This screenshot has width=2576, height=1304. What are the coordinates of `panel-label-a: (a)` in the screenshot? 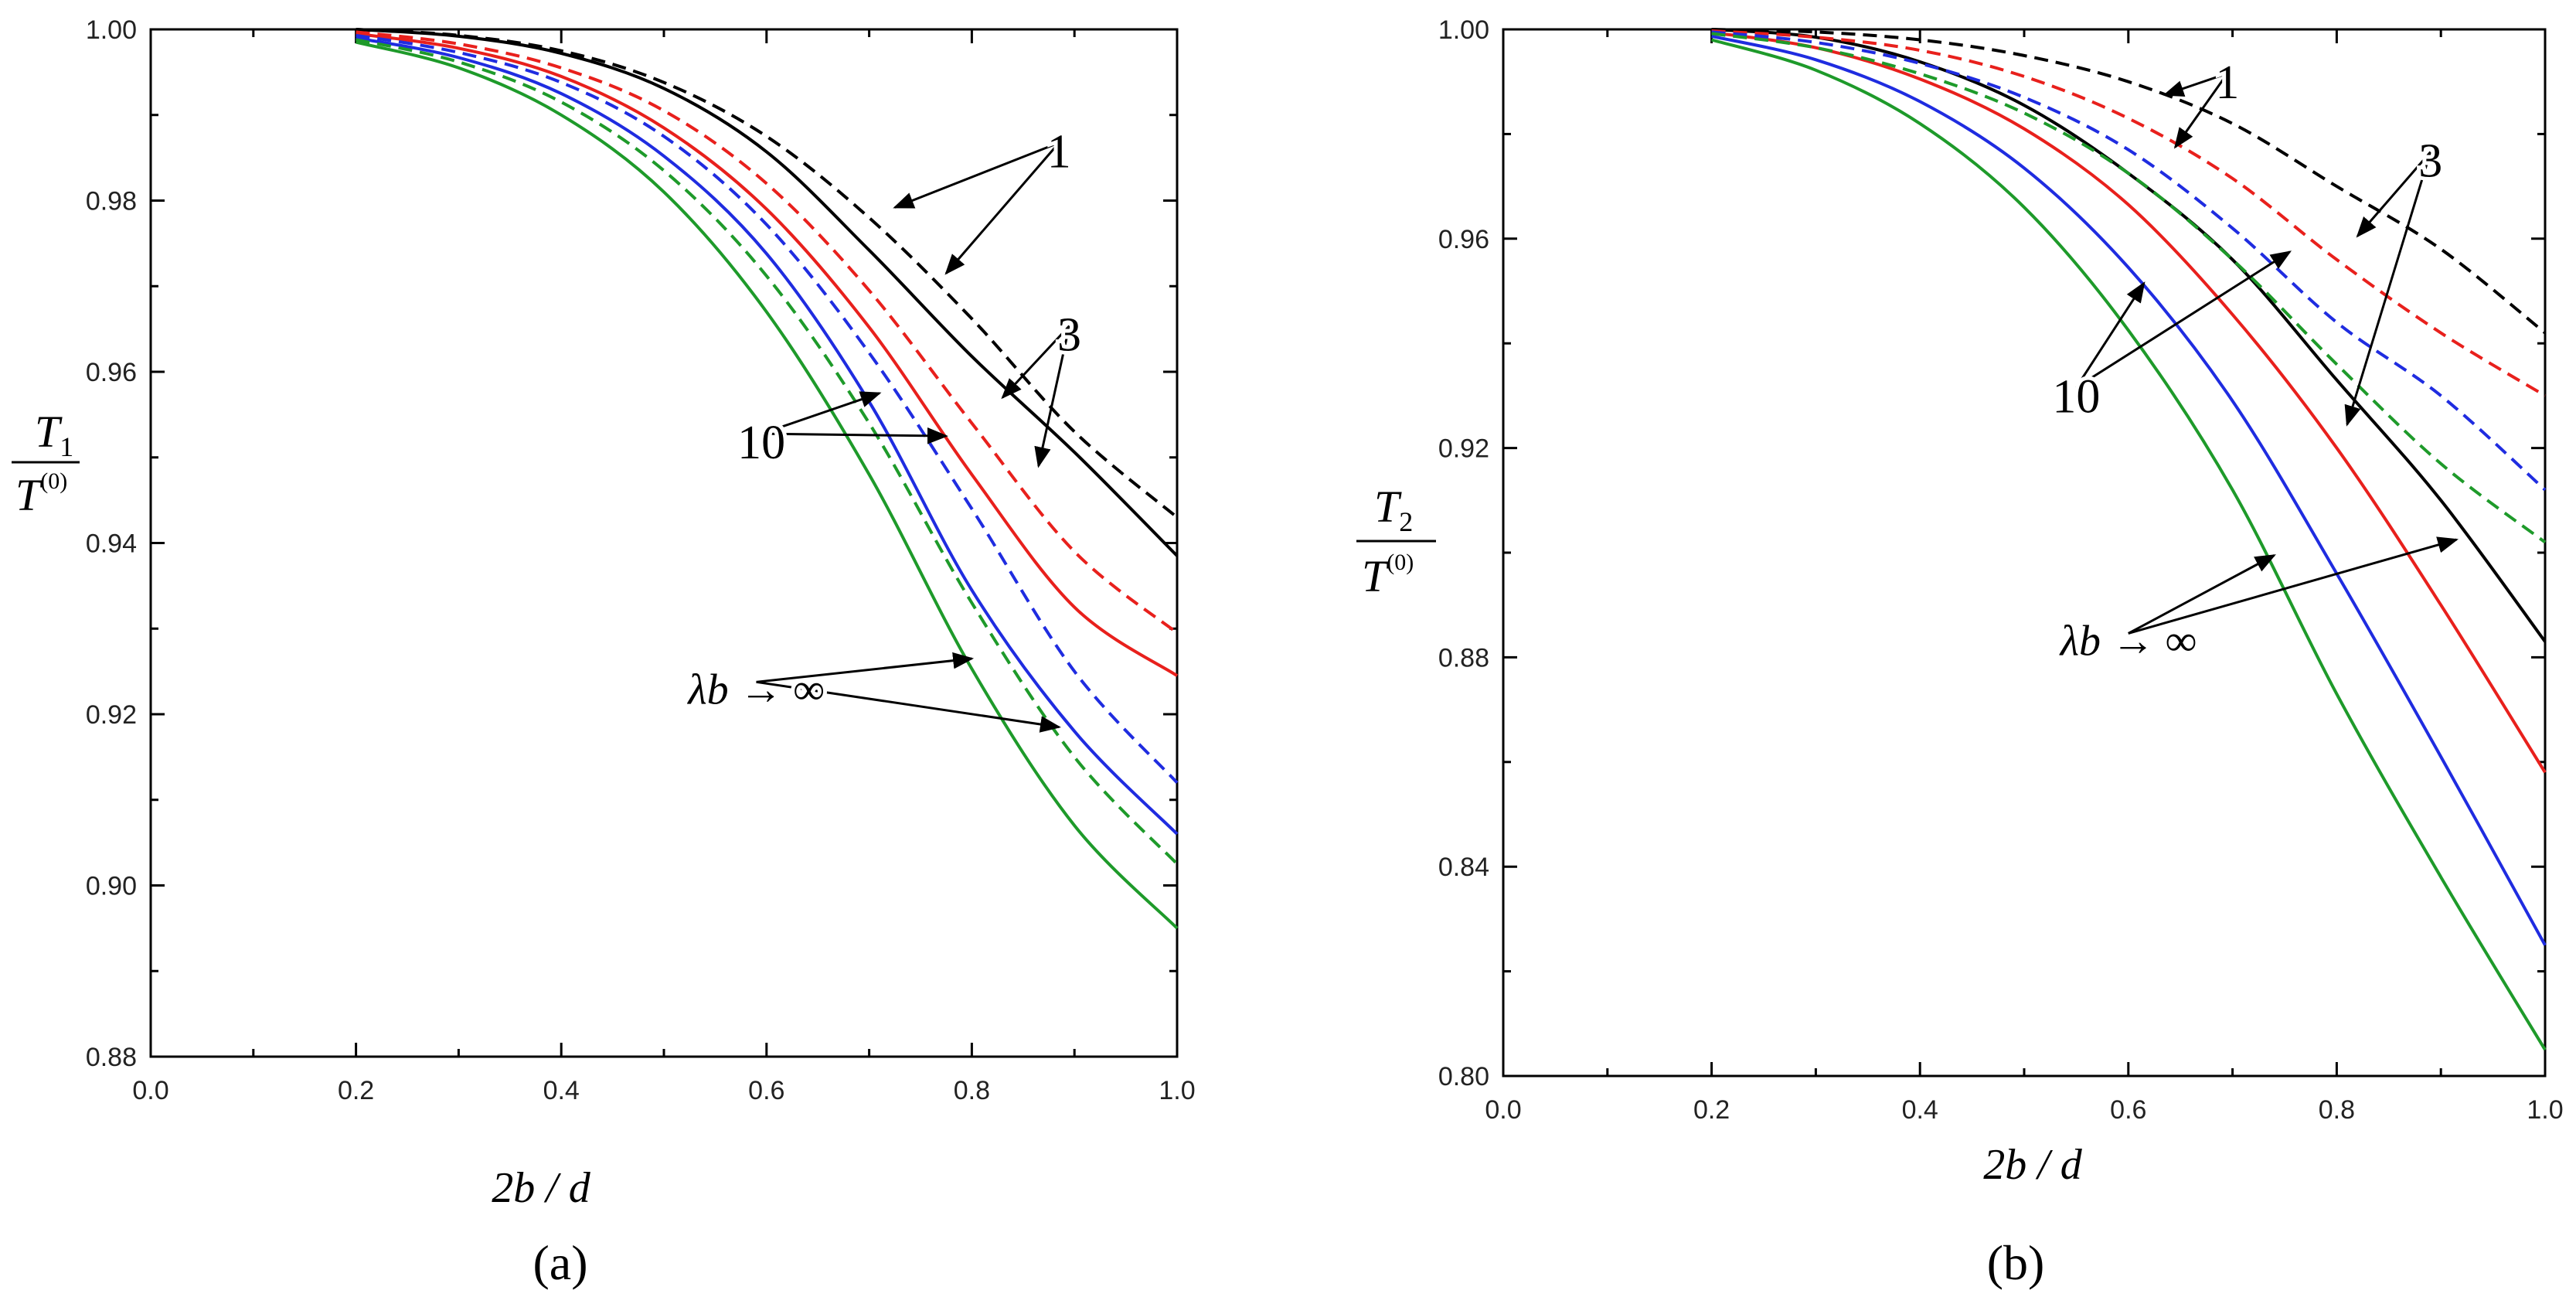 It's located at (560, 1262).